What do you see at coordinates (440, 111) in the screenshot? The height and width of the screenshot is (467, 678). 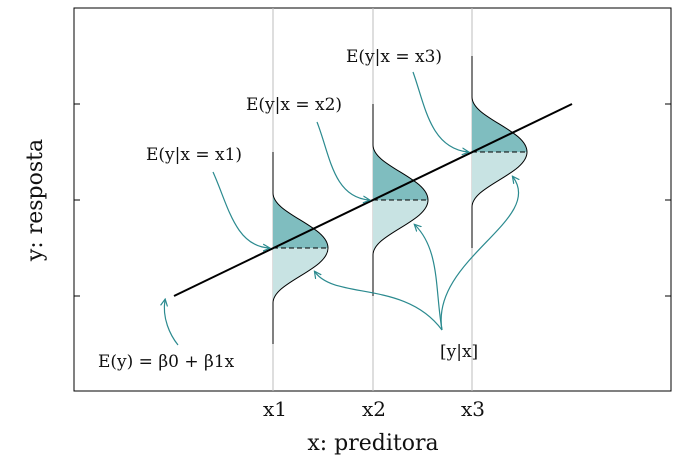 I see `arrow-e3` at bounding box center [440, 111].